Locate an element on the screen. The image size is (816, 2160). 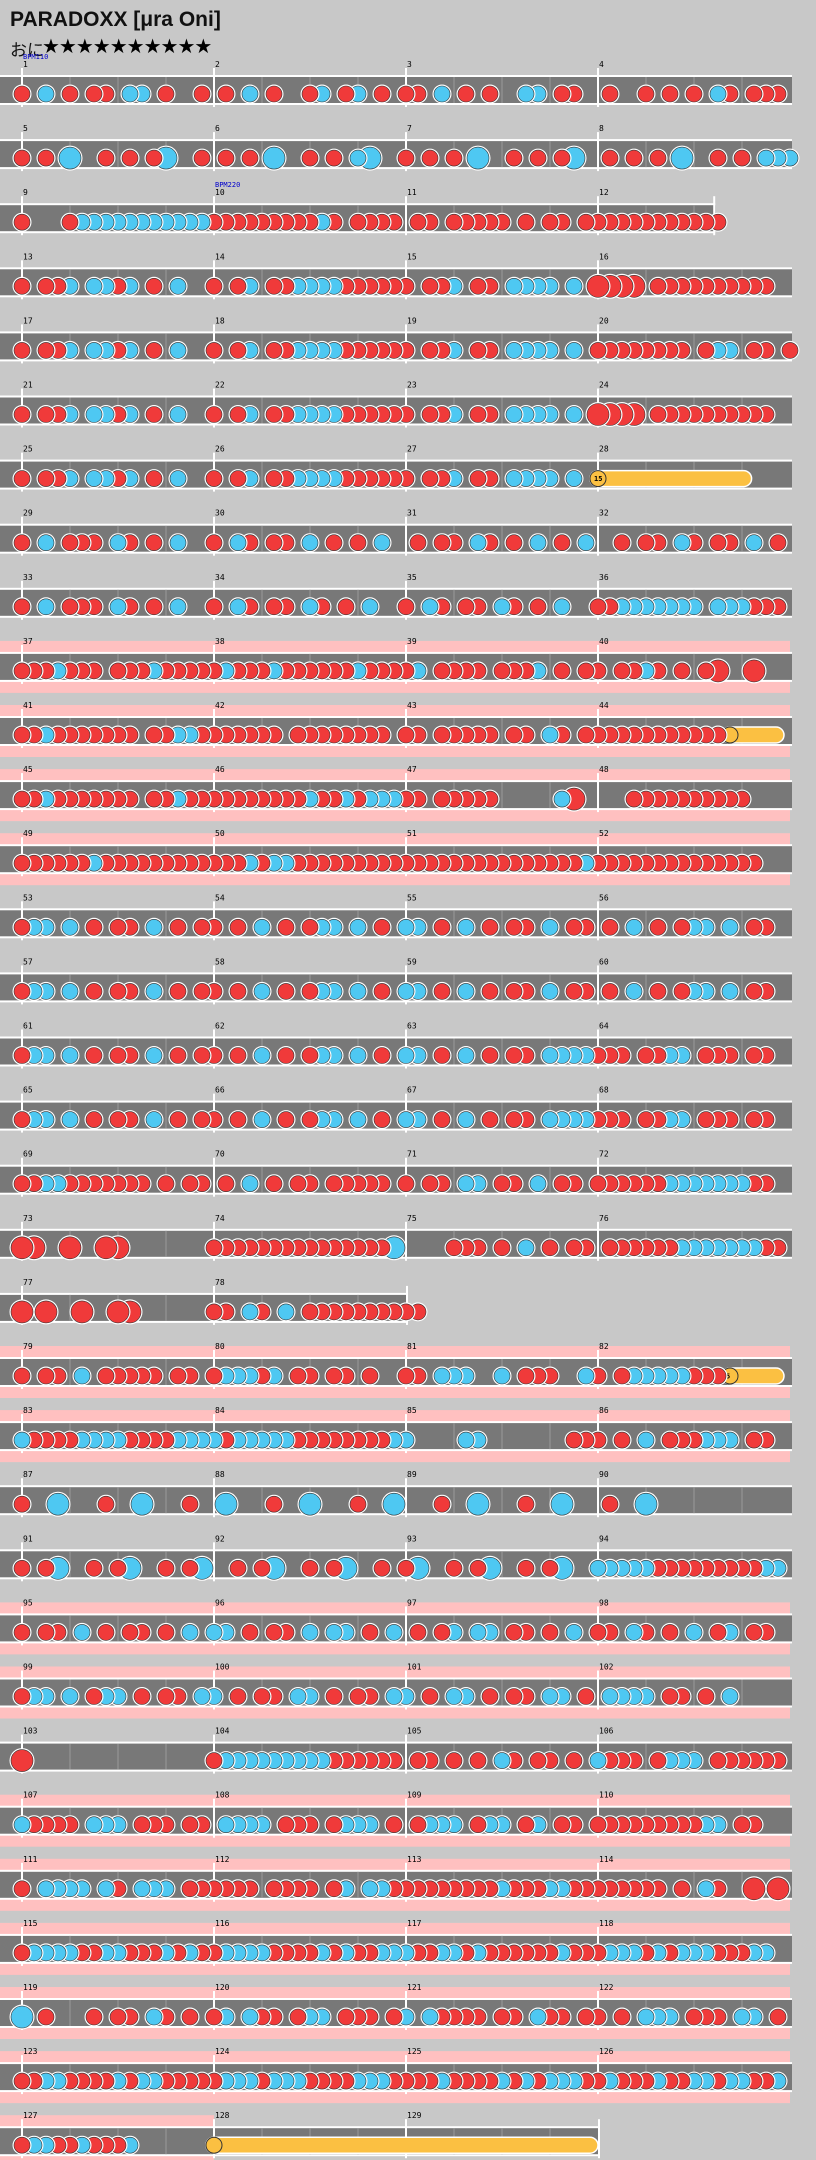
measure-number: 109 is located at coordinates (414, 1795).